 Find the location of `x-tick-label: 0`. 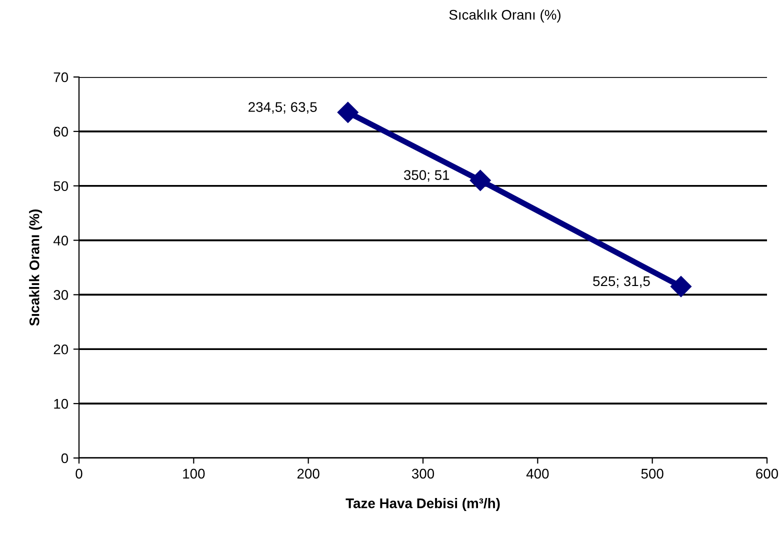

x-tick-label: 0 is located at coordinates (79, 473).